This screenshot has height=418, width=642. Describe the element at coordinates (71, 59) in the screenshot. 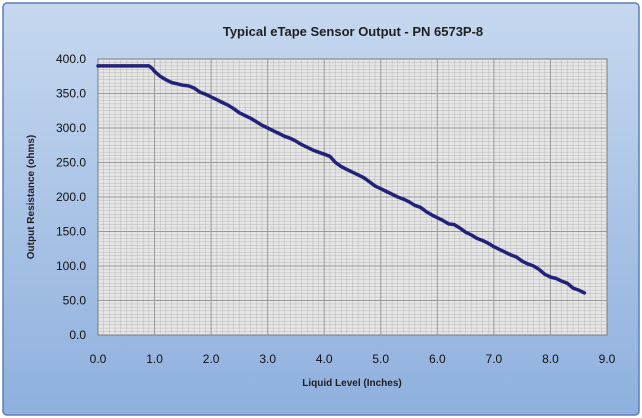

I see `y-tick-label: 400.0` at that location.